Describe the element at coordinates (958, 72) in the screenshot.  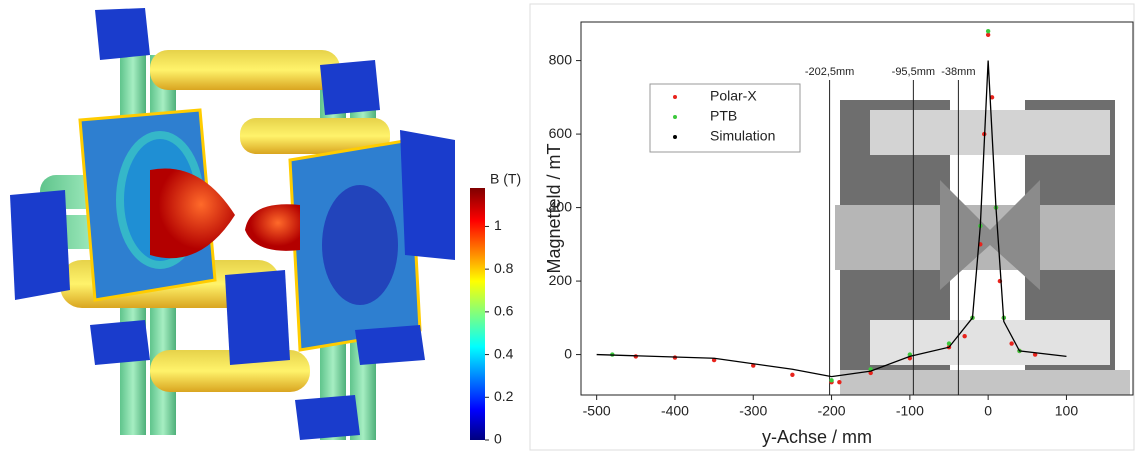
I see `reference-label: -38mm` at that location.